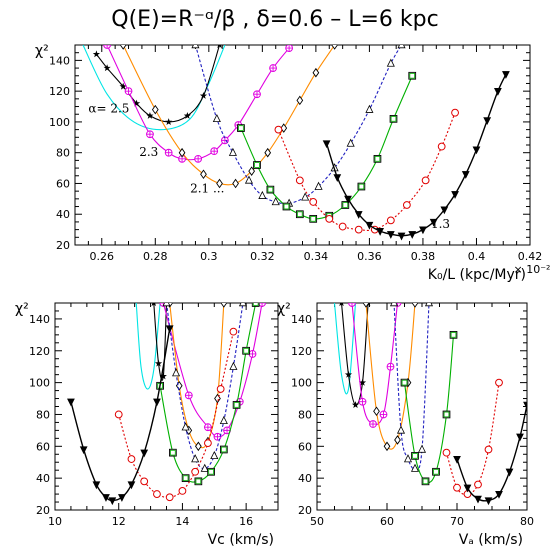 This screenshot has height=546, width=550. What do you see at coordinates (55, 521) in the screenshot?
I see `x-tick-label: 10` at bounding box center [55, 521].